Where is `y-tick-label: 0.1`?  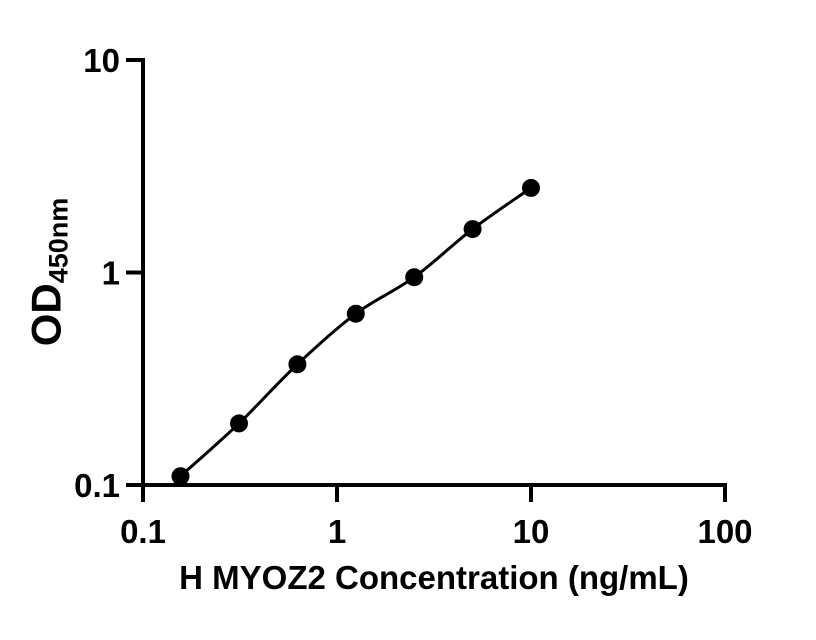 y-tick-label: 0.1 is located at coordinates (97, 485).